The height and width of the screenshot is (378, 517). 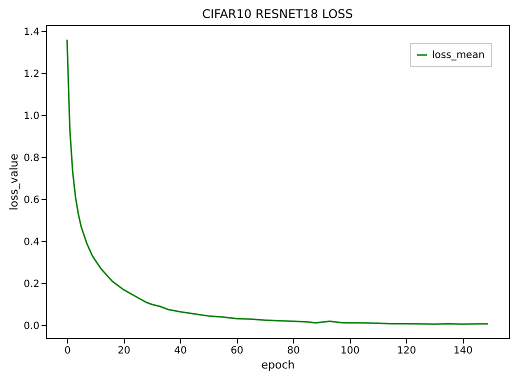 What do you see at coordinates (180, 351) in the screenshot?
I see `x-tick-label: 40` at bounding box center [180, 351].